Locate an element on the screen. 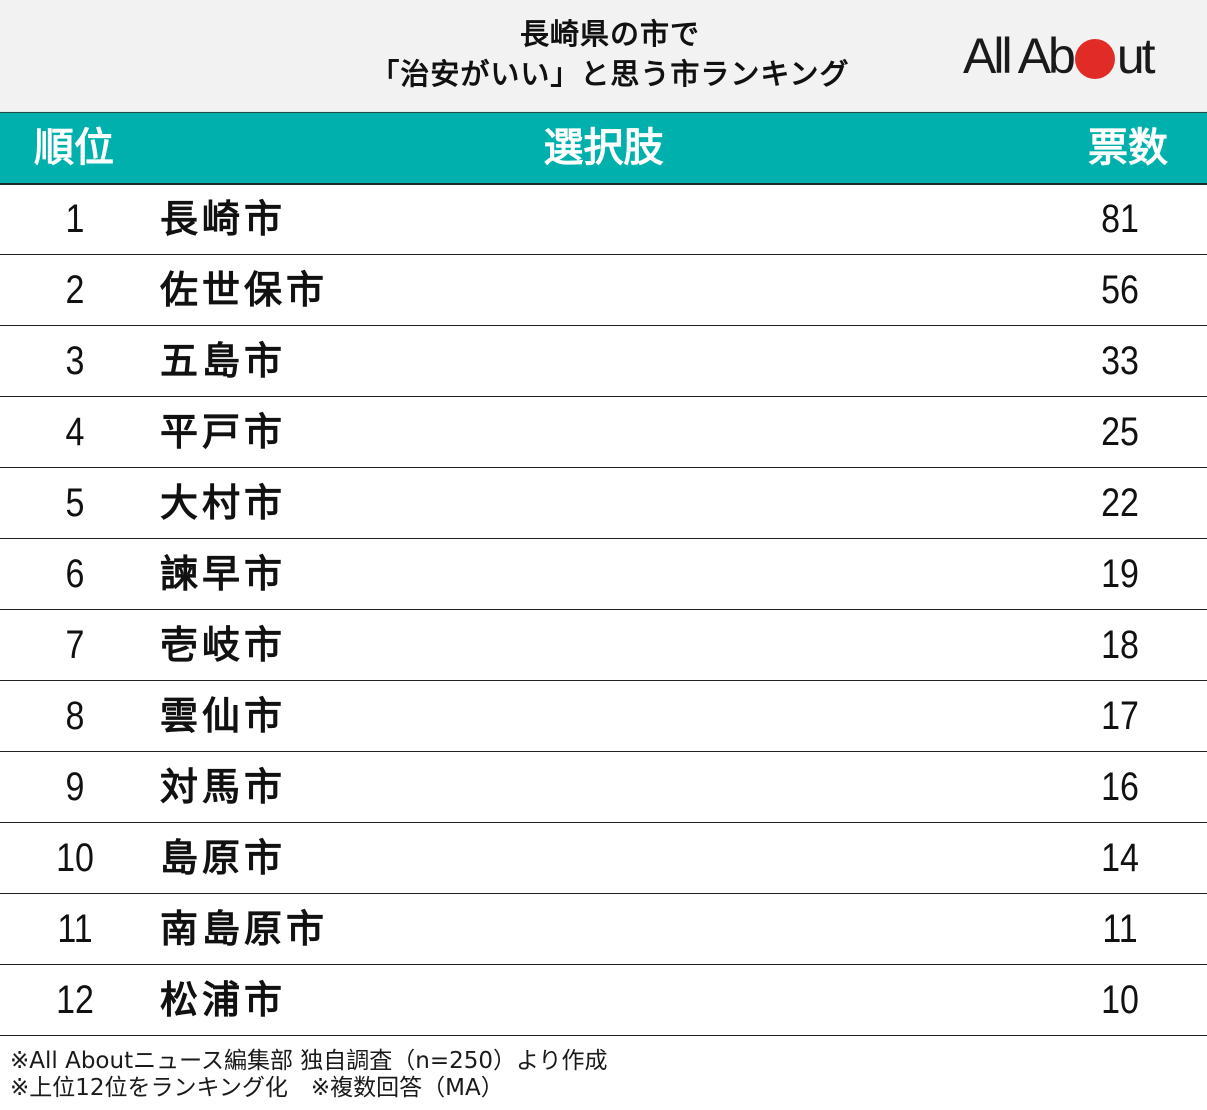 Image resolution: width=1207 pixels, height=1110 pixels. city-cell: 南島原市 is located at coordinates (244, 929).